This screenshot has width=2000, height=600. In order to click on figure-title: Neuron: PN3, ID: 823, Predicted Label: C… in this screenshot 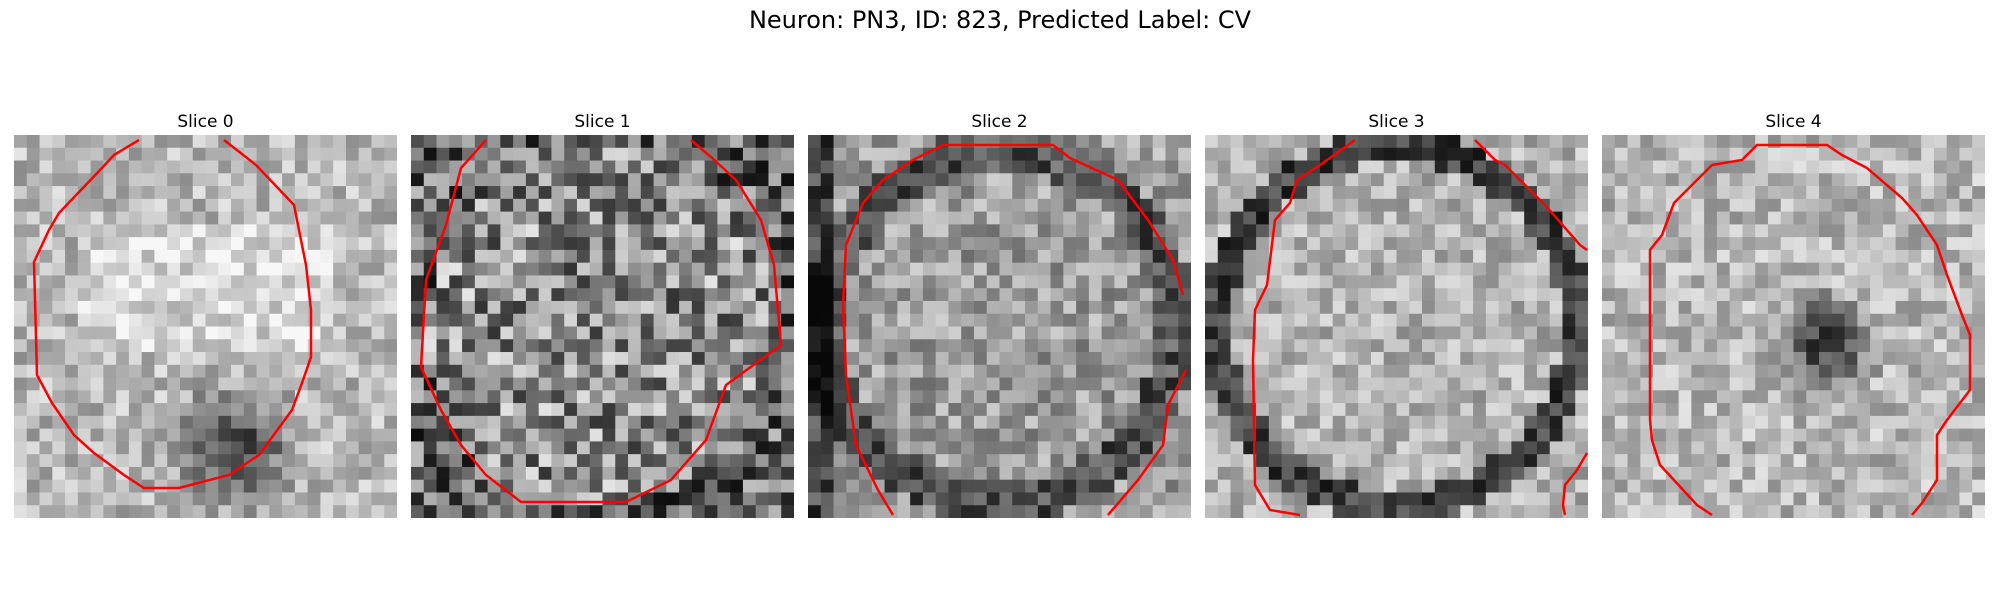, I will do `click(1000, 20)`.